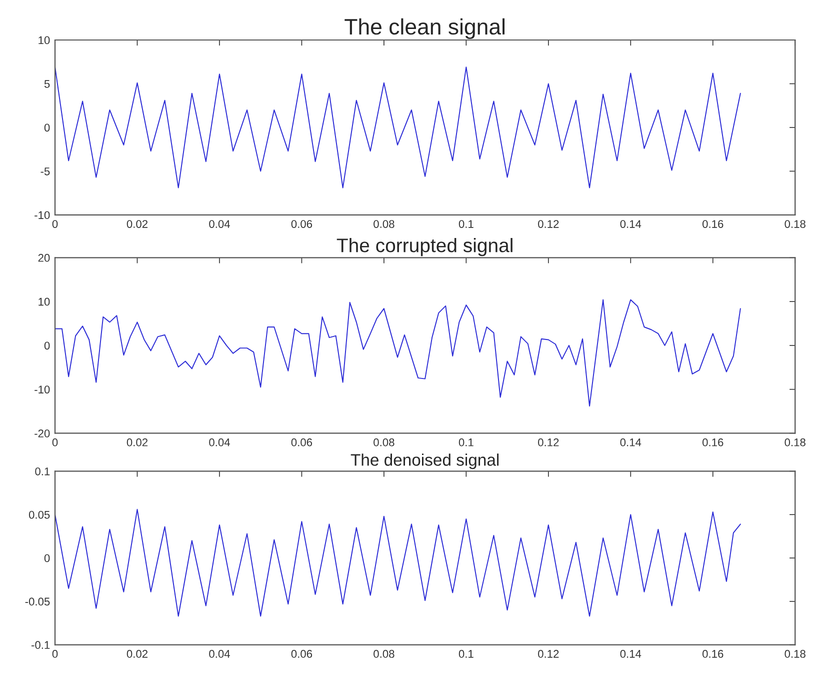  What do you see at coordinates (45, 172) in the screenshot?
I see `y-tick-label: -5` at bounding box center [45, 172].